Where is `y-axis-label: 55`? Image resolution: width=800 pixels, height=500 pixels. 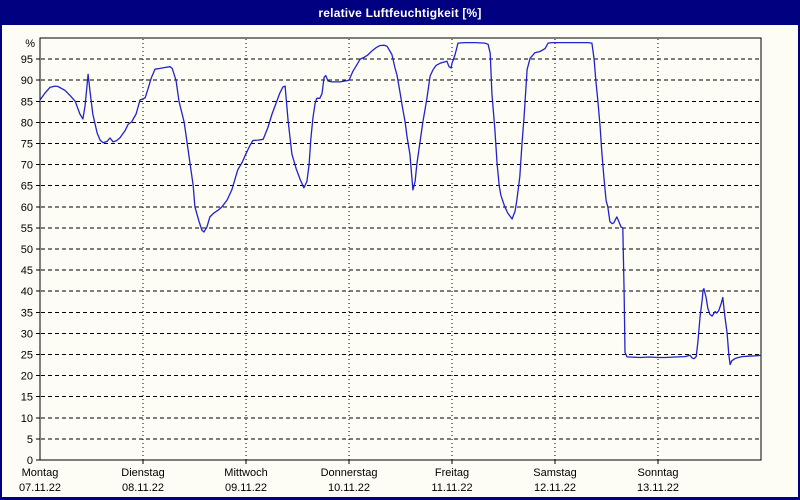 y-axis-label: 55 is located at coordinates (27, 229).